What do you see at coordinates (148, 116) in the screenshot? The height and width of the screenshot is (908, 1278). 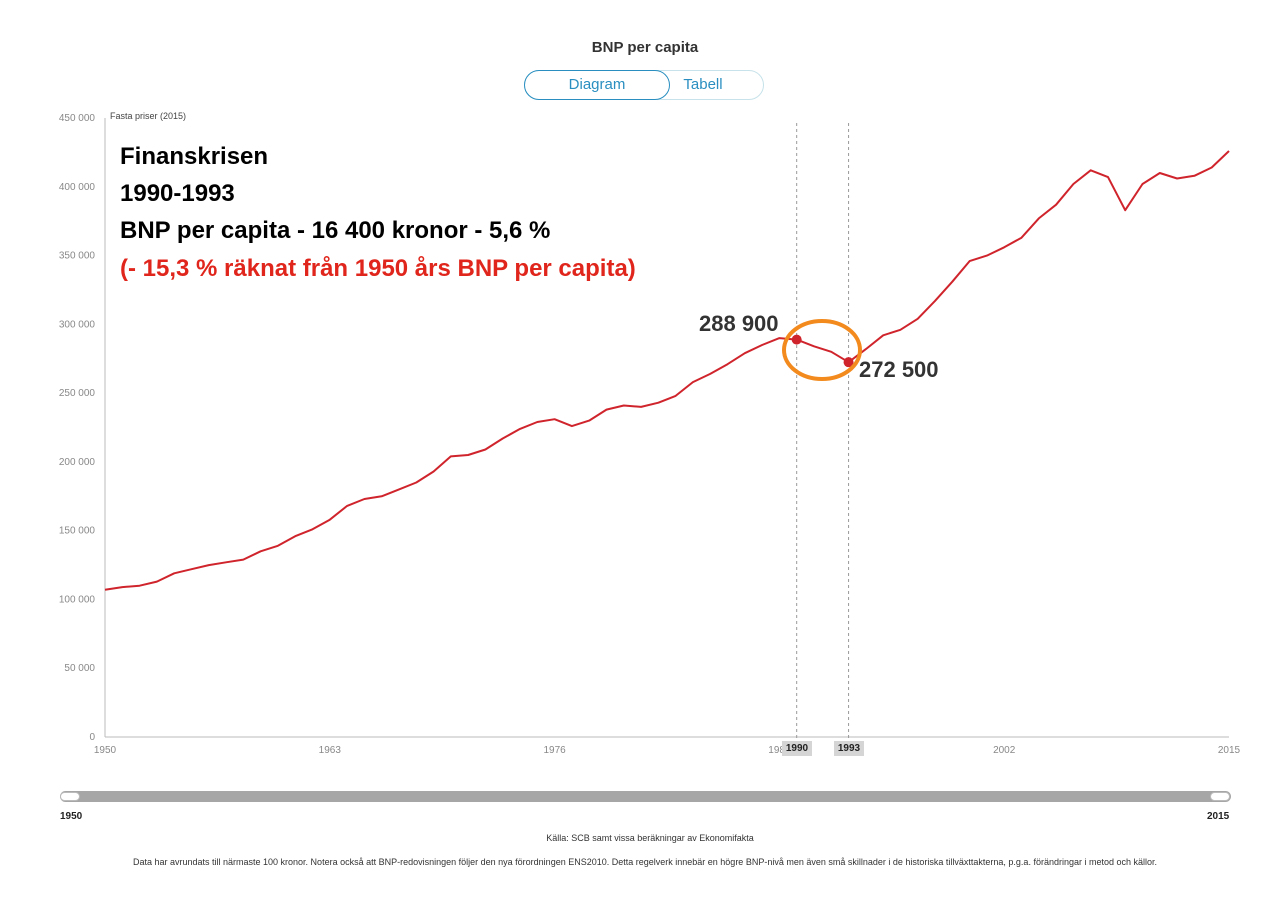 I see `y-axis-unit-label: Fasta priser (2015)` at bounding box center [148, 116].